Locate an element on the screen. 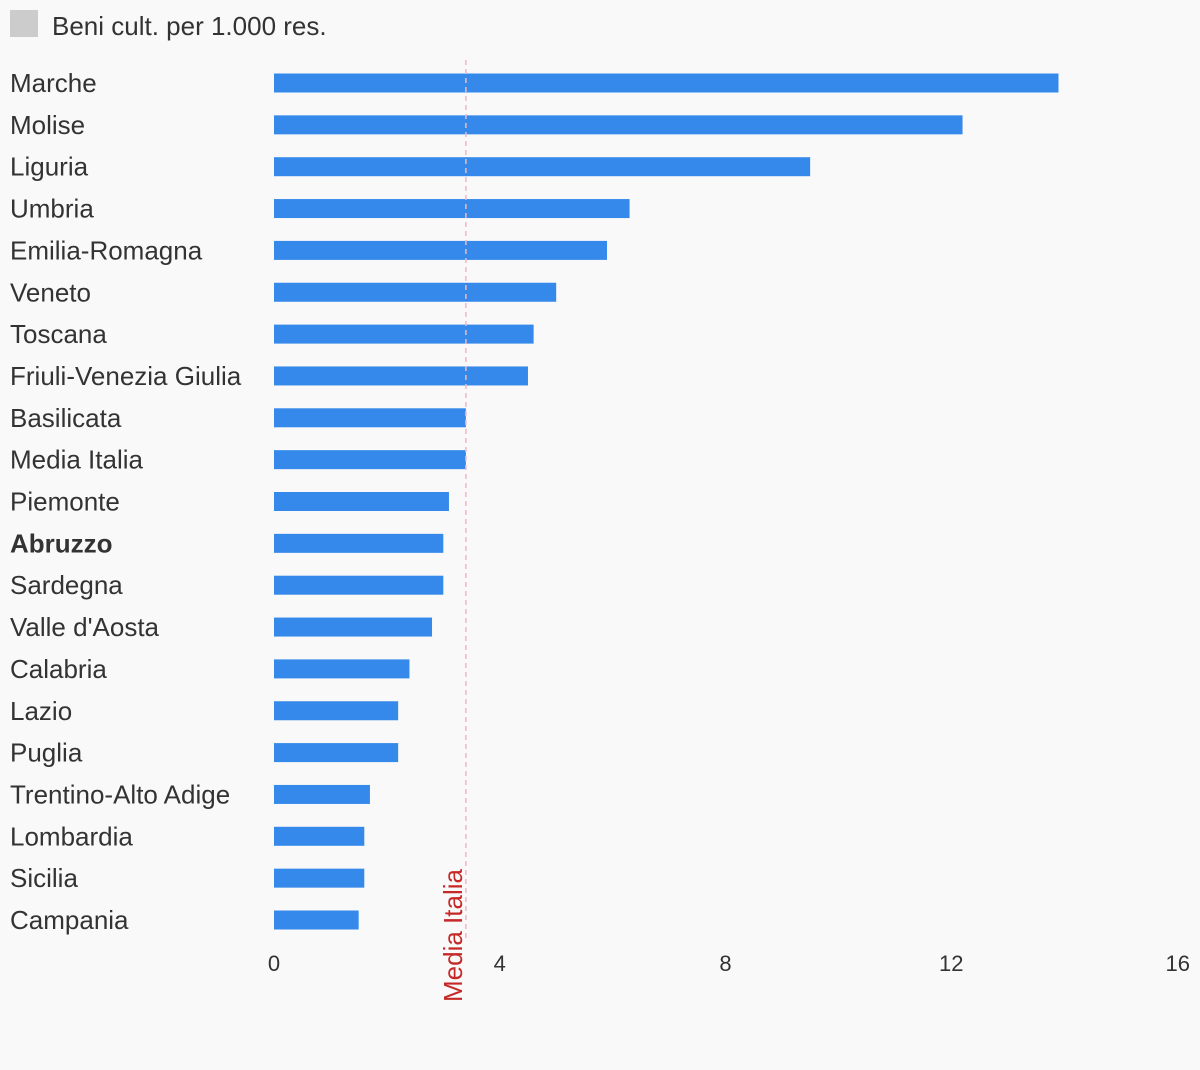 This screenshot has height=1070, width=1200. category-label: Toscana is located at coordinates (58, 334).